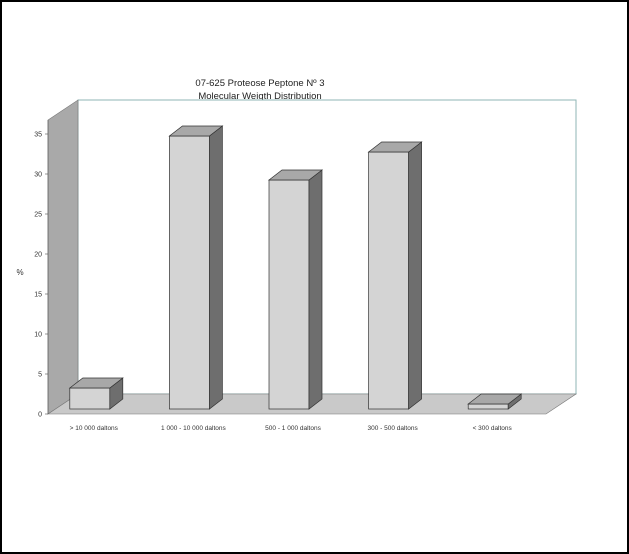  What do you see at coordinates (260, 83) in the screenshot?
I see `chart-title: 07-625 Proteose Peptone Nº 3` at bounding box center [260, 83].